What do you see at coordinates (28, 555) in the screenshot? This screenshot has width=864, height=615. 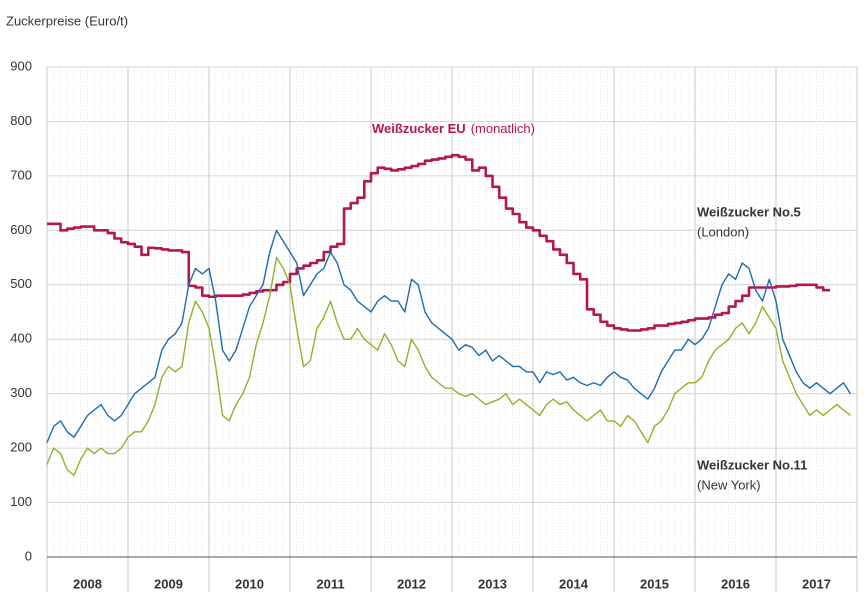 I see `y-tick-label: 0` at bounding box center [28, 555].